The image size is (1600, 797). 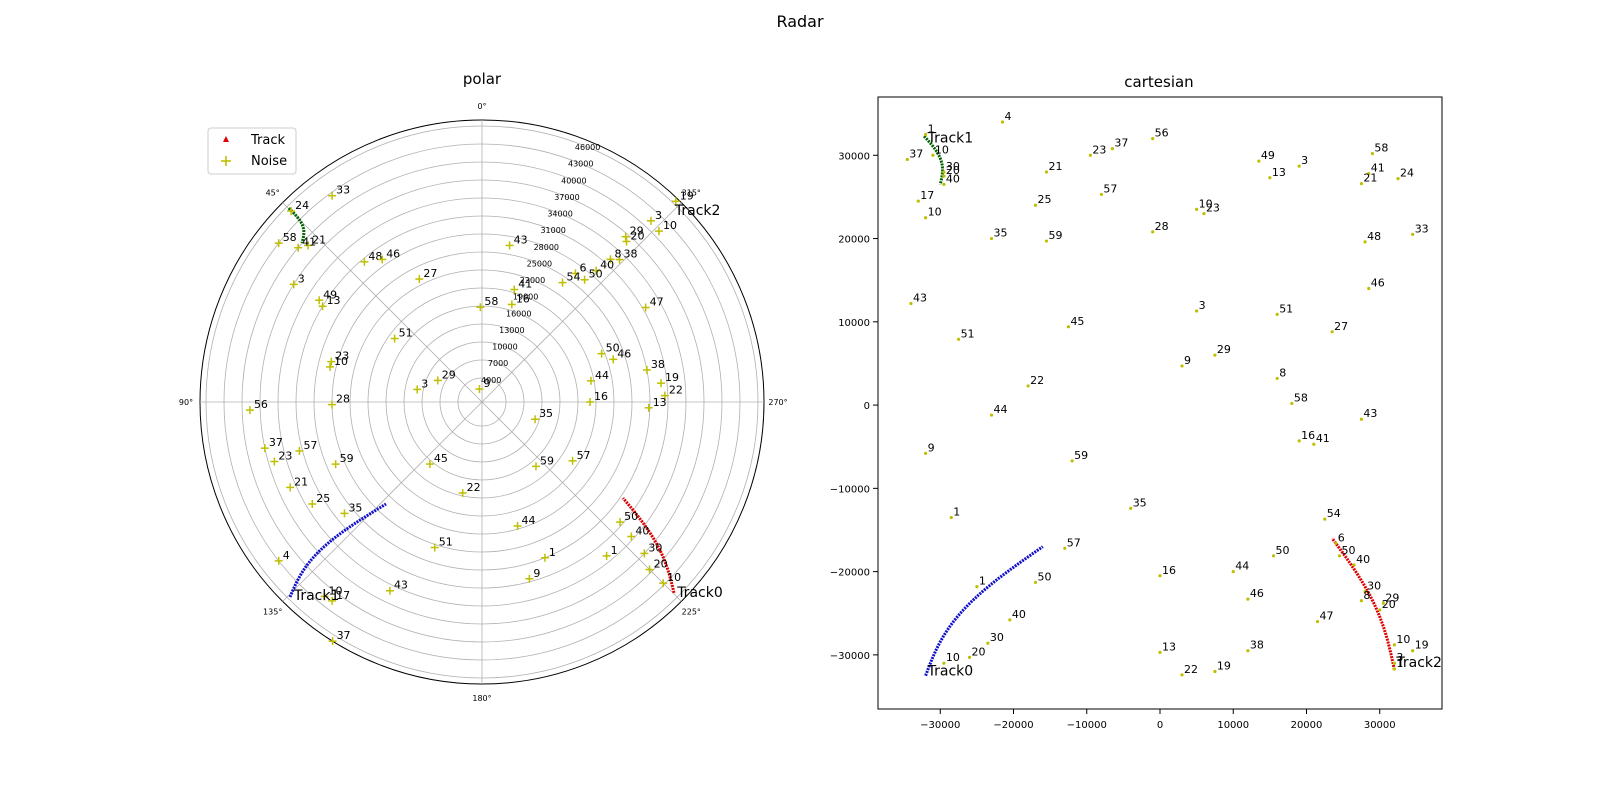 I want to click on cart-y-tick-label: 30000, so click(x=854, y=156).